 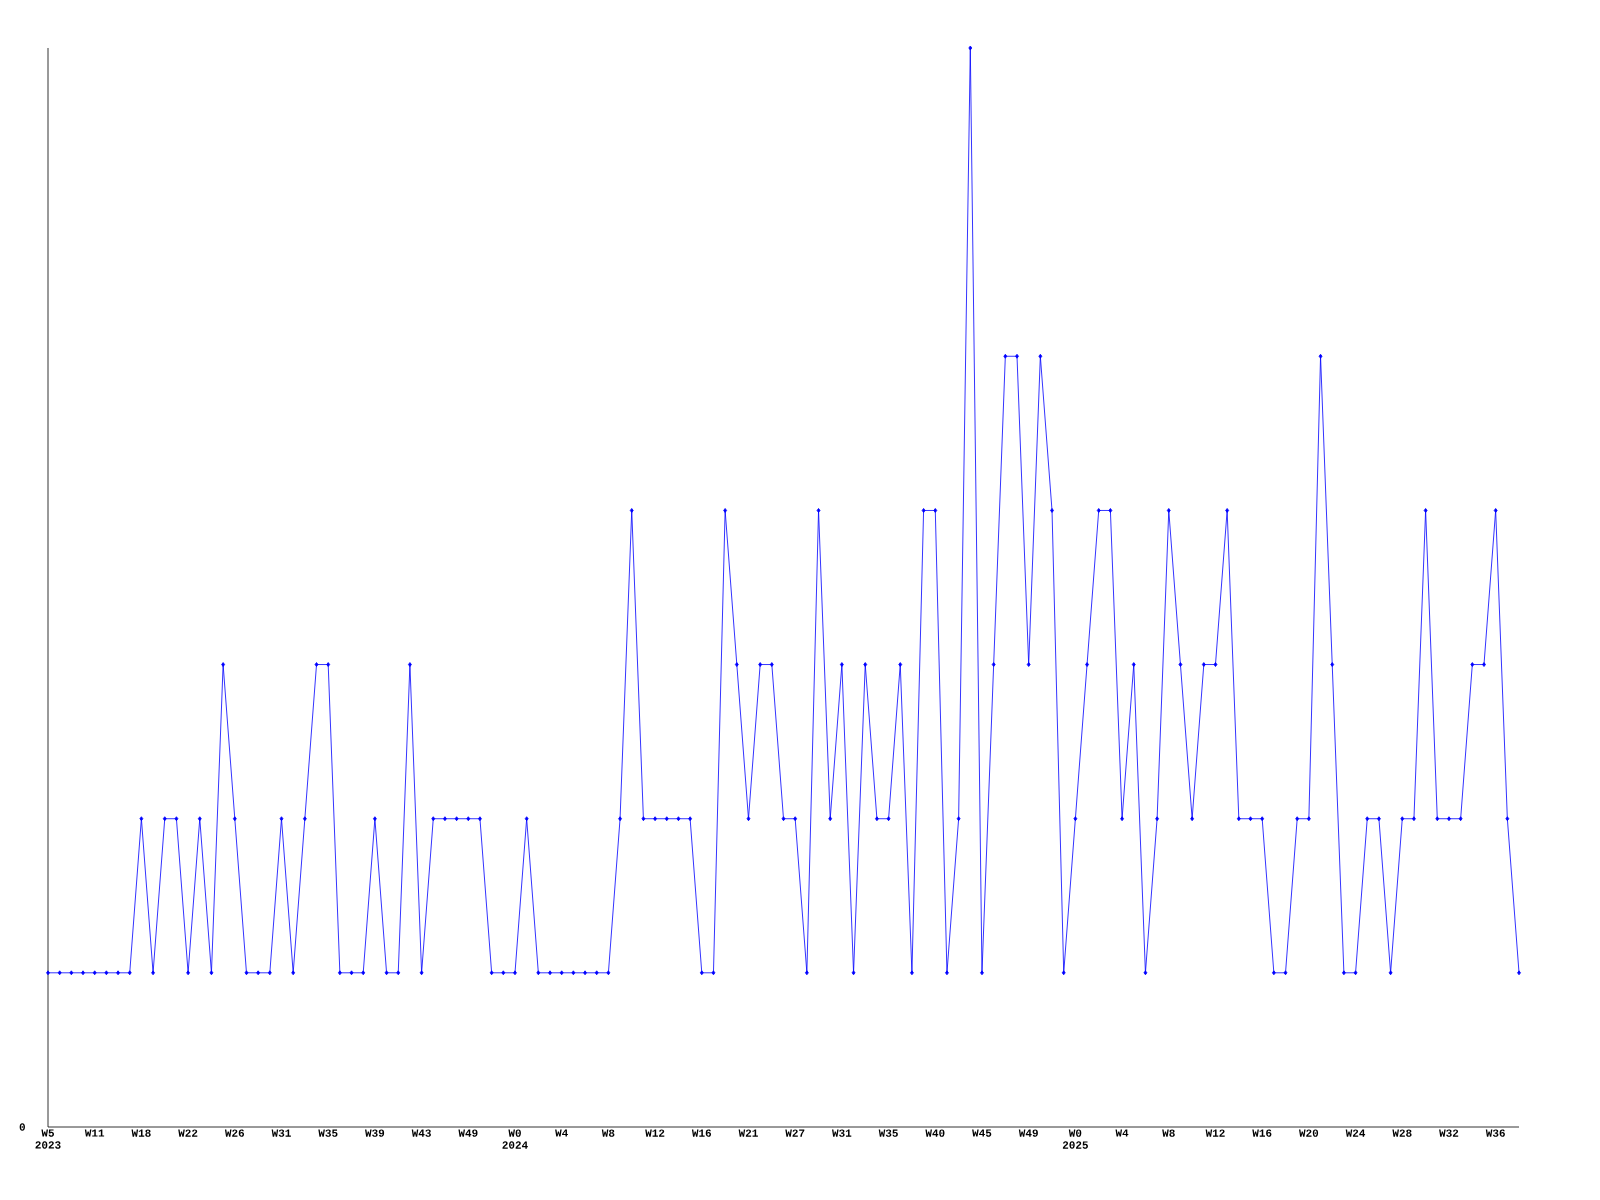 I want to click on x-tick-label: W0 2025, so click(x=1075, y=1139).